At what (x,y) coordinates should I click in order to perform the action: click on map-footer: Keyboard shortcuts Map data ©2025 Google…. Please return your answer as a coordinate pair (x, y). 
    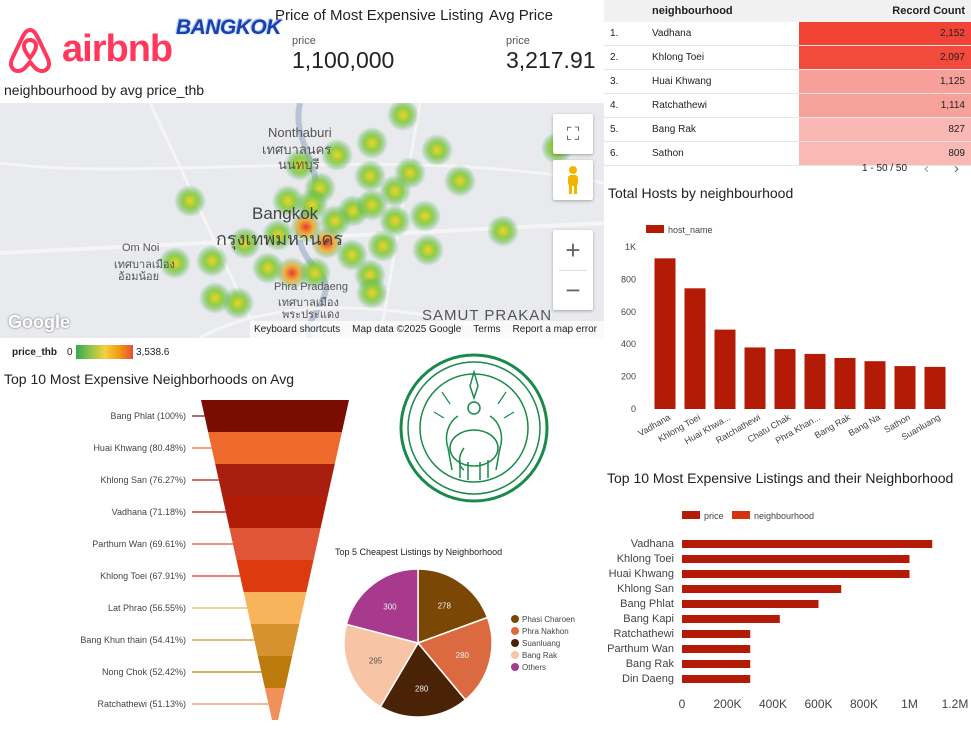
    Looking at the image, I should click on (427, 329).